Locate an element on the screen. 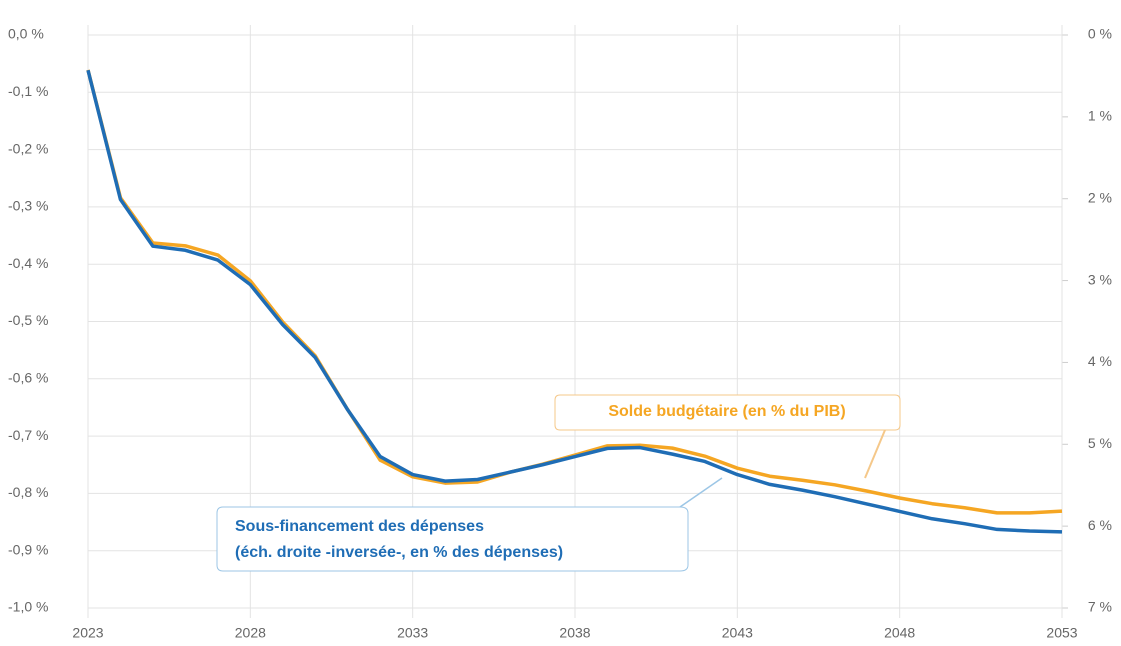 The width and height of the screenshot is (1121, 646). y-tick-label: 0,0 % is located at coordinates (26, 34).